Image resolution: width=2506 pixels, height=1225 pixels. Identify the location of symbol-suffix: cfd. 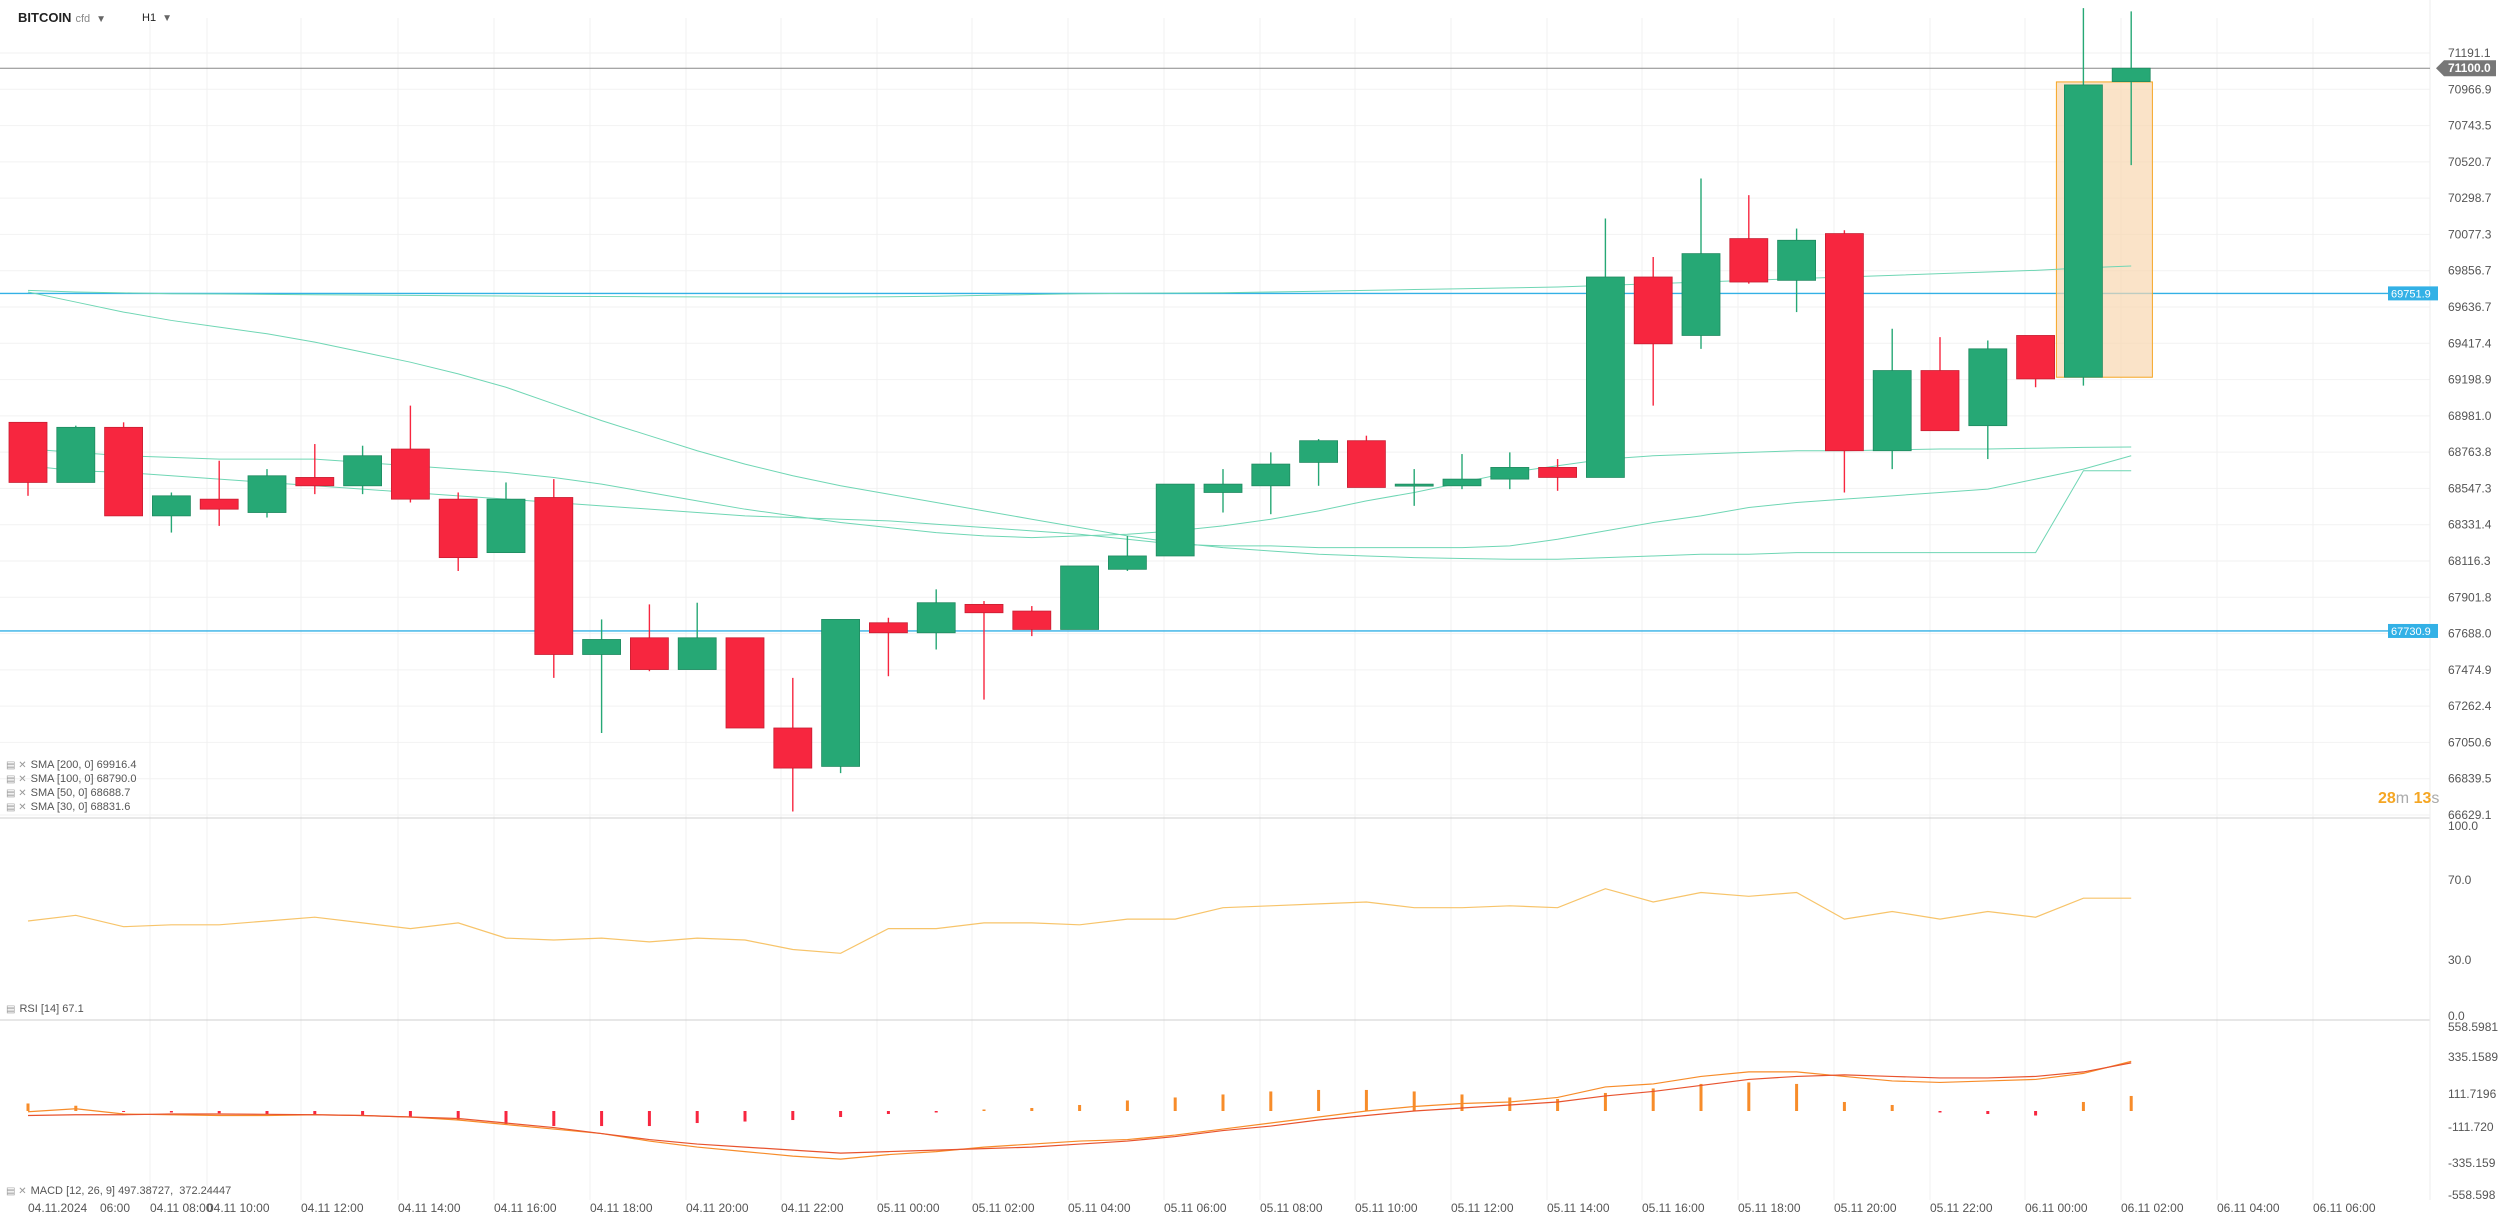
(83, 19).